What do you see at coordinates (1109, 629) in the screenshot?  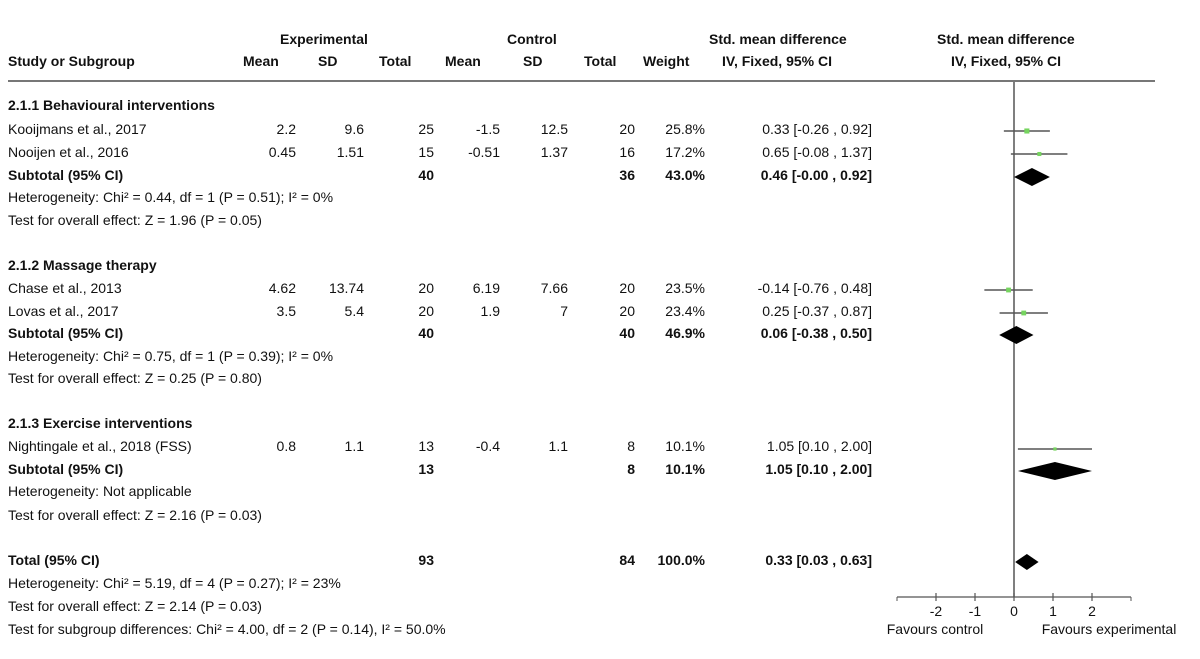 I see `favours-experimental-label: Favours experimental` at bounding box center [1109, 629].